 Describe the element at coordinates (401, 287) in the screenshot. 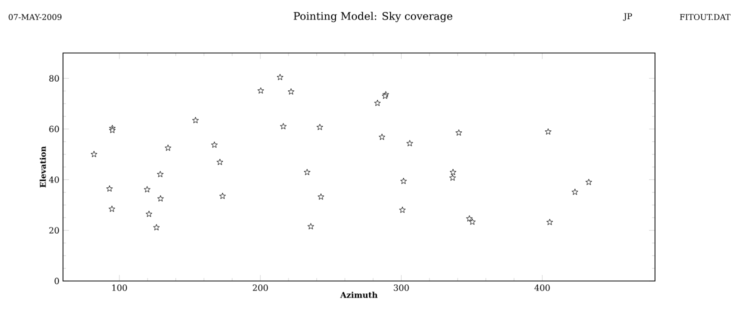

I see `x-tick-label: 300` at that location.